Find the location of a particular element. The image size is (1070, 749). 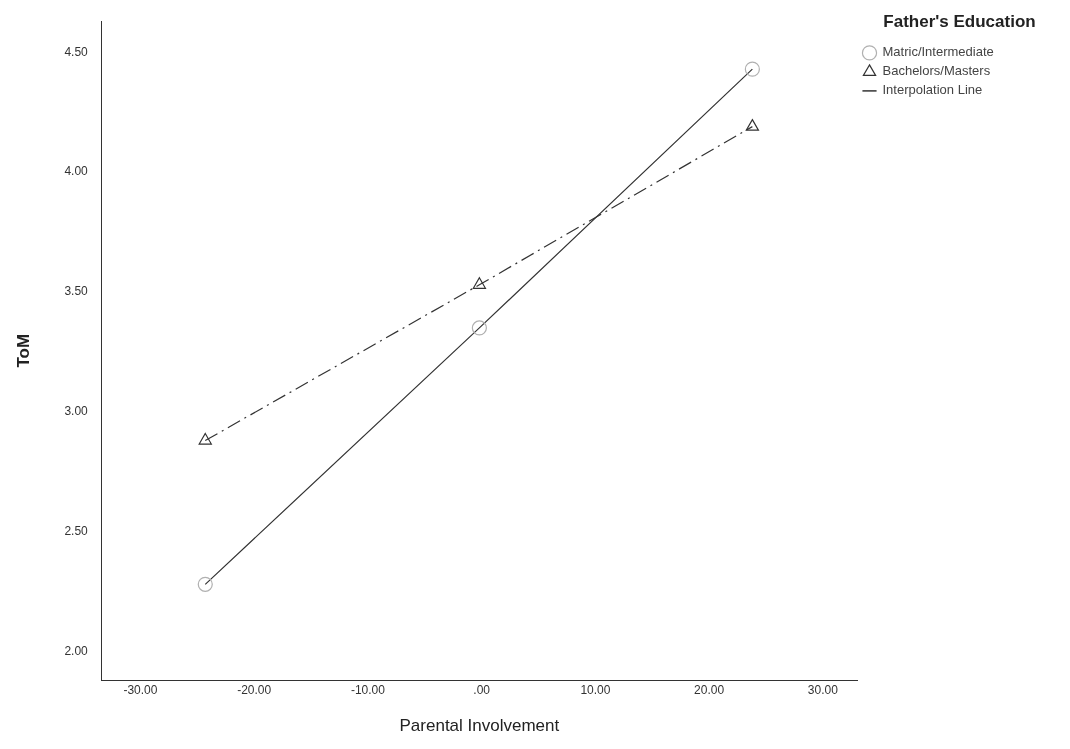

x-tick-label: 30.00 is located at coordinates (823, 689).